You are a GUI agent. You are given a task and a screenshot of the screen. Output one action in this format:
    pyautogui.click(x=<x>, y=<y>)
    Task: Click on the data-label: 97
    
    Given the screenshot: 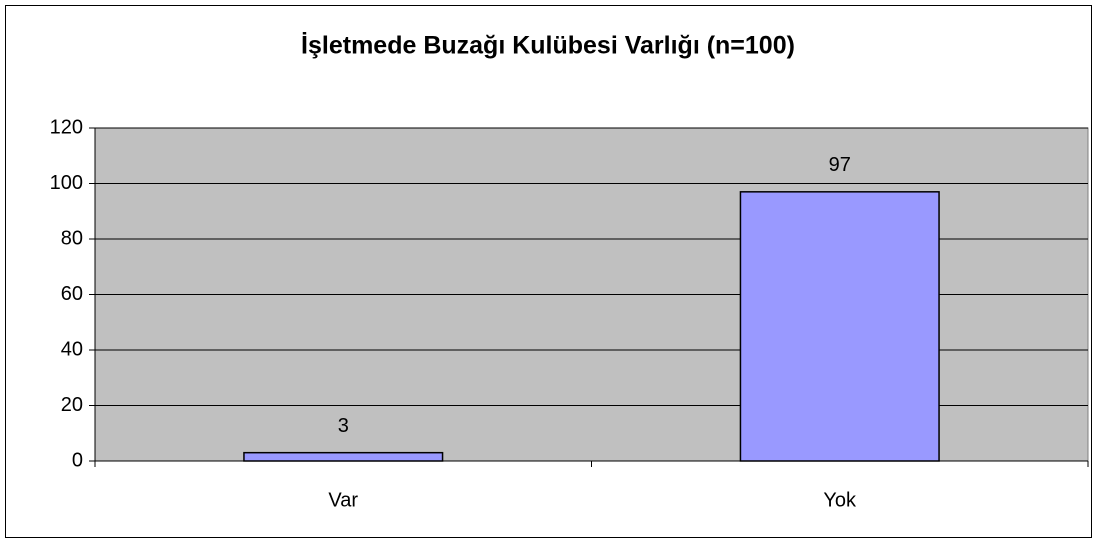 What is the action you would take?
    pyautogui.click(x=840, y=165)
    